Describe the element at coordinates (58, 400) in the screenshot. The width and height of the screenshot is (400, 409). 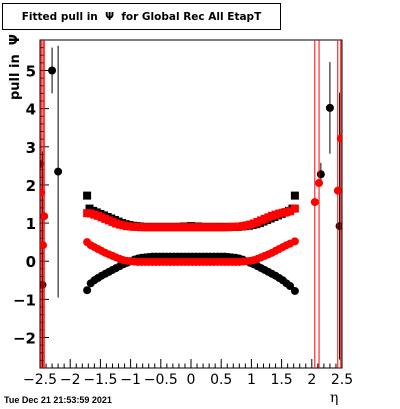
I see `footer-timestamp: Tue Dec 21 21:53:59 2021` at that location.